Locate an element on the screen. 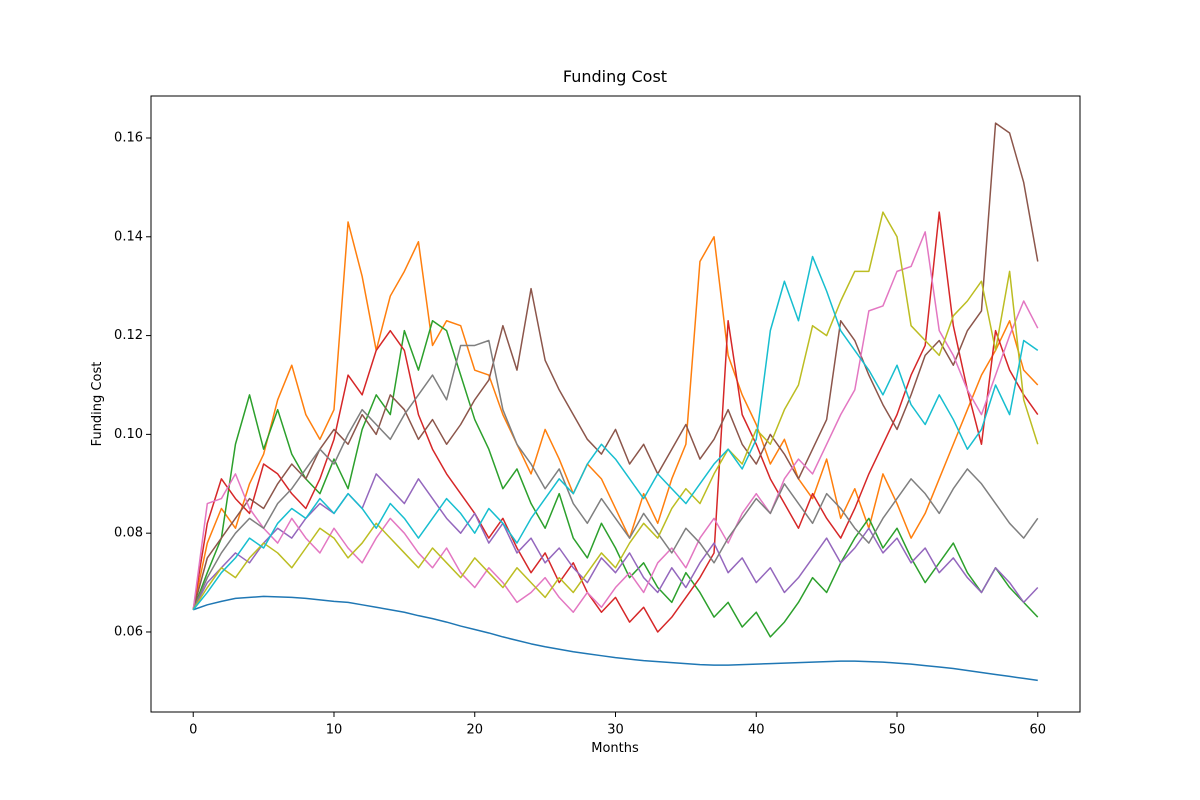 This screenshot has width=1200, height=800. series-line is located at coordinates (615, 638).